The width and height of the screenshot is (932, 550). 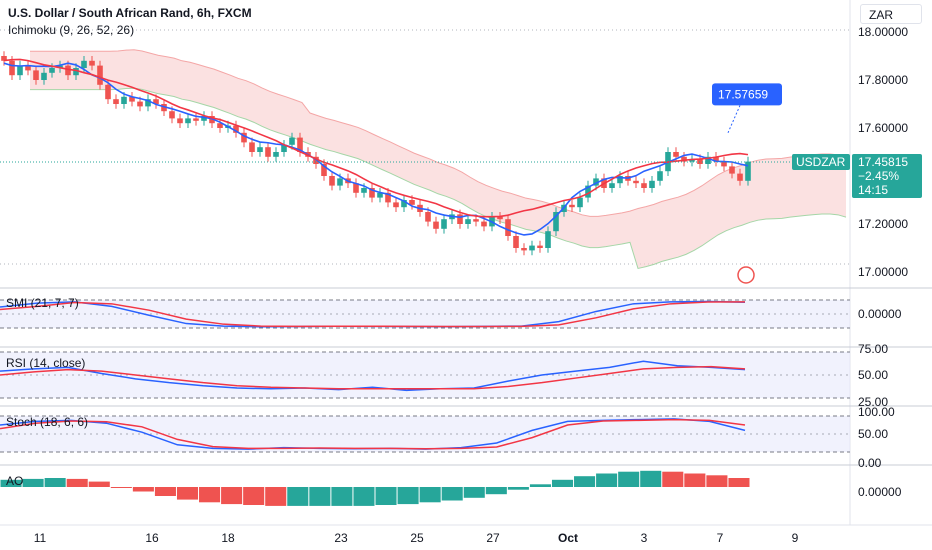 What do you see at coordinates (883, 32) in the screenshot?
I see `price-tick-label: 18.00000` at bounding box center [883, 32].